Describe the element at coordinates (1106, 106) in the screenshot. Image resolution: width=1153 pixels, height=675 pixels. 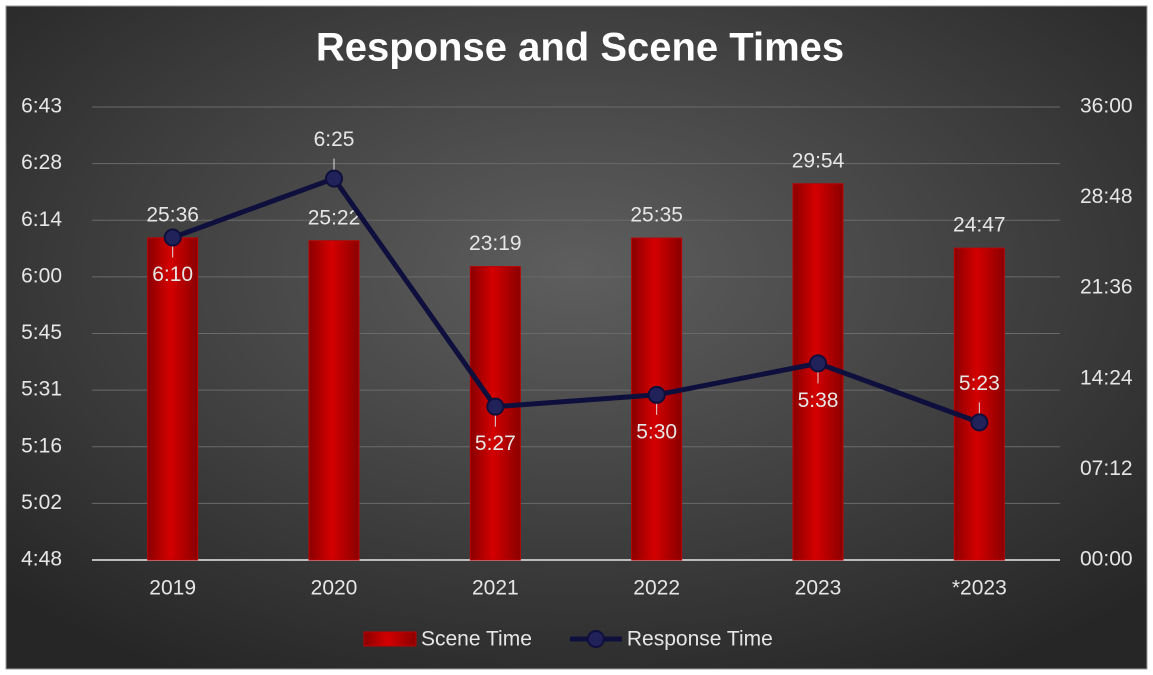
I see `y2-tick-label: 36:00` at that location.